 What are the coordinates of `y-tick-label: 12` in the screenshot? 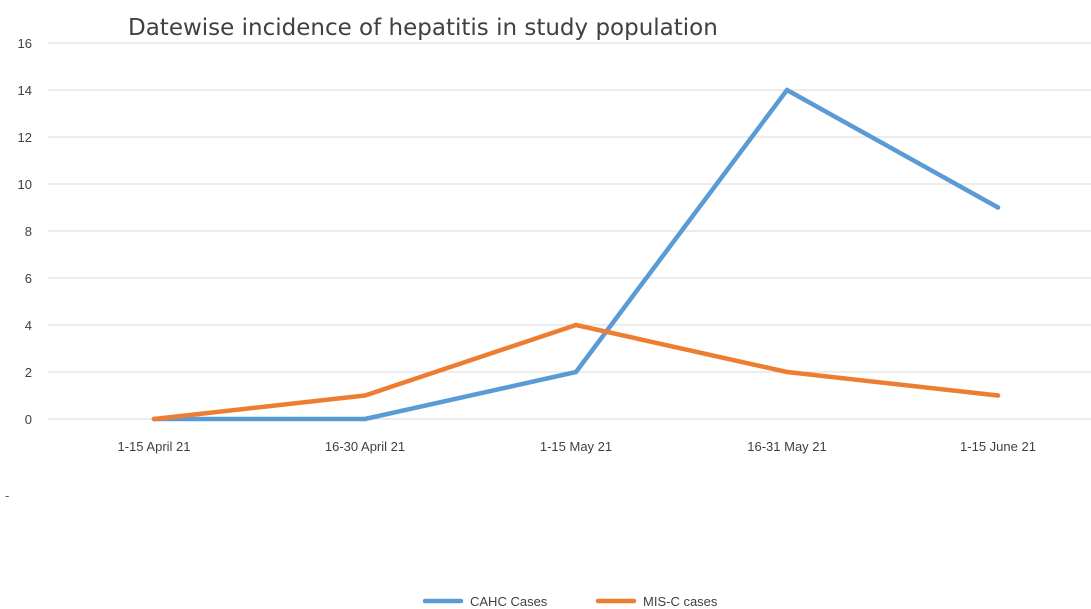 It's located at (25, 137).